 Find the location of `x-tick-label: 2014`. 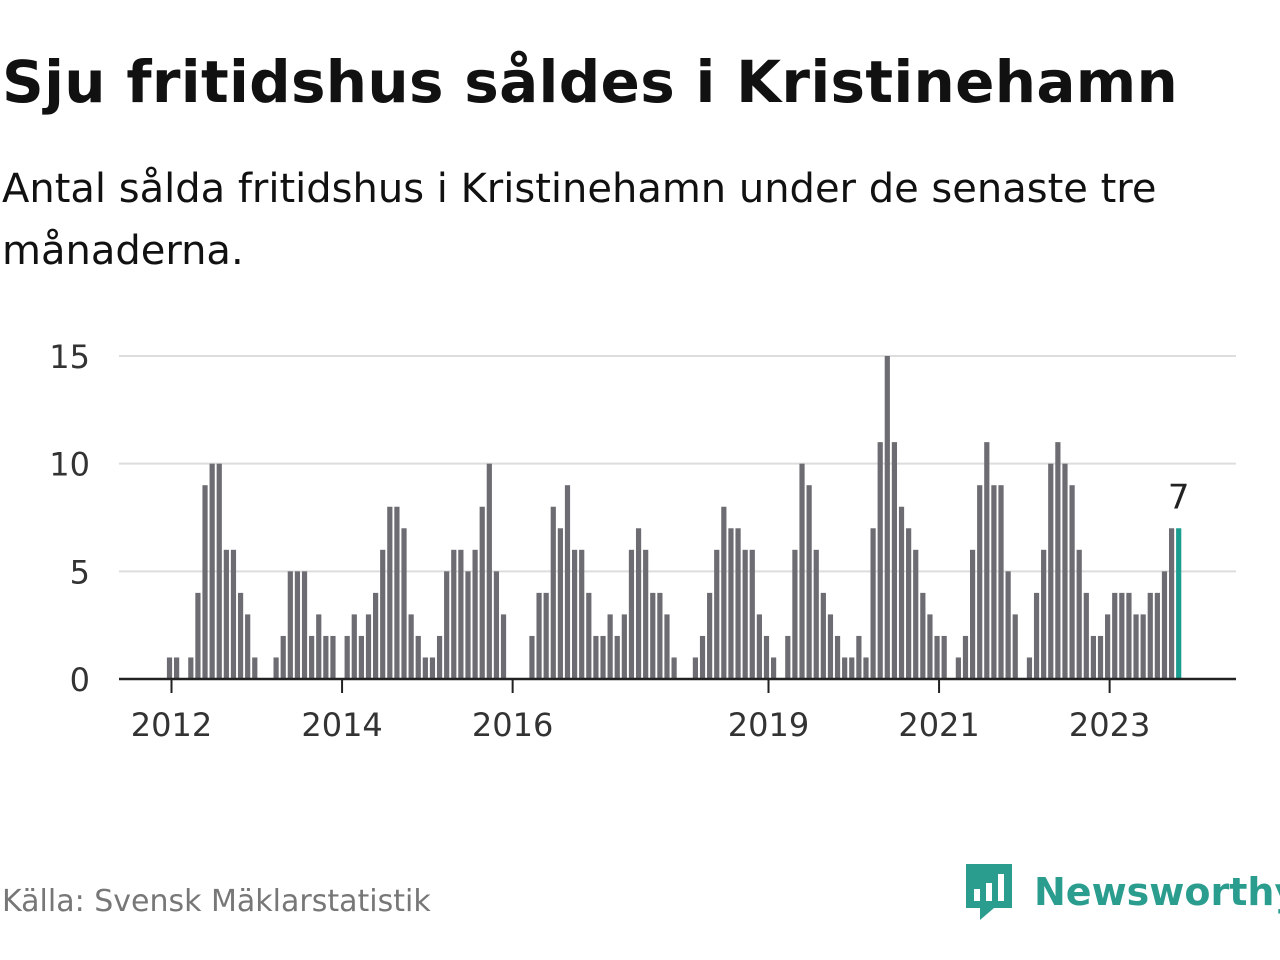

x-tick-label: 2014 is located at coordinates (341, 725).